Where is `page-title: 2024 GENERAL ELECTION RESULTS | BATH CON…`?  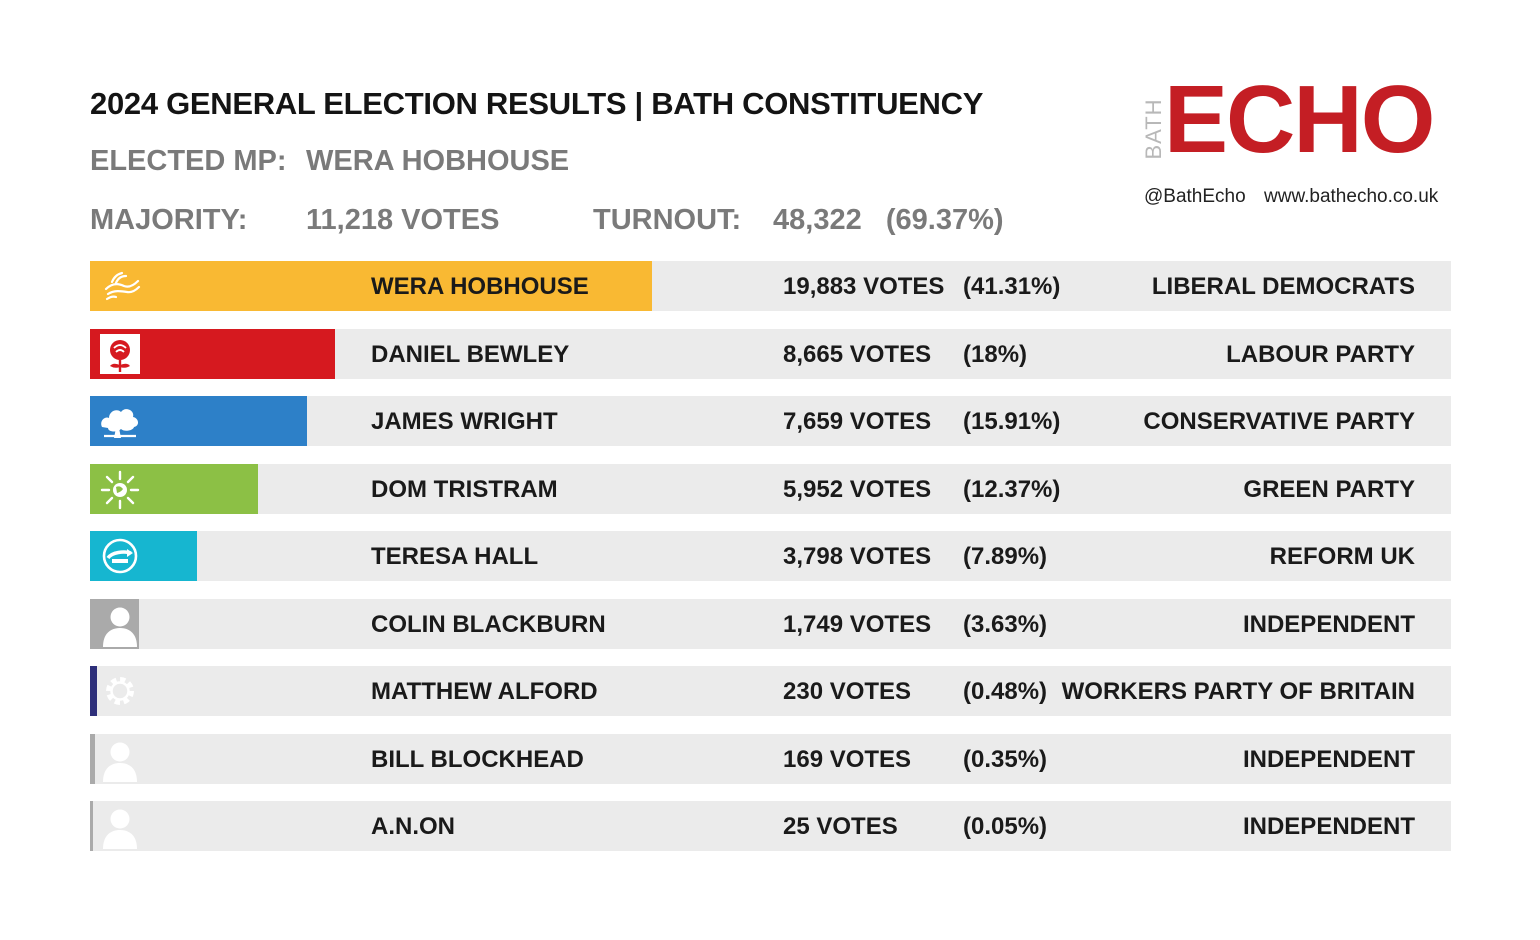 page-title: 2024 GENERAL ELECTION RESULTS | BATH CON… is located at coordinates (537, 103).